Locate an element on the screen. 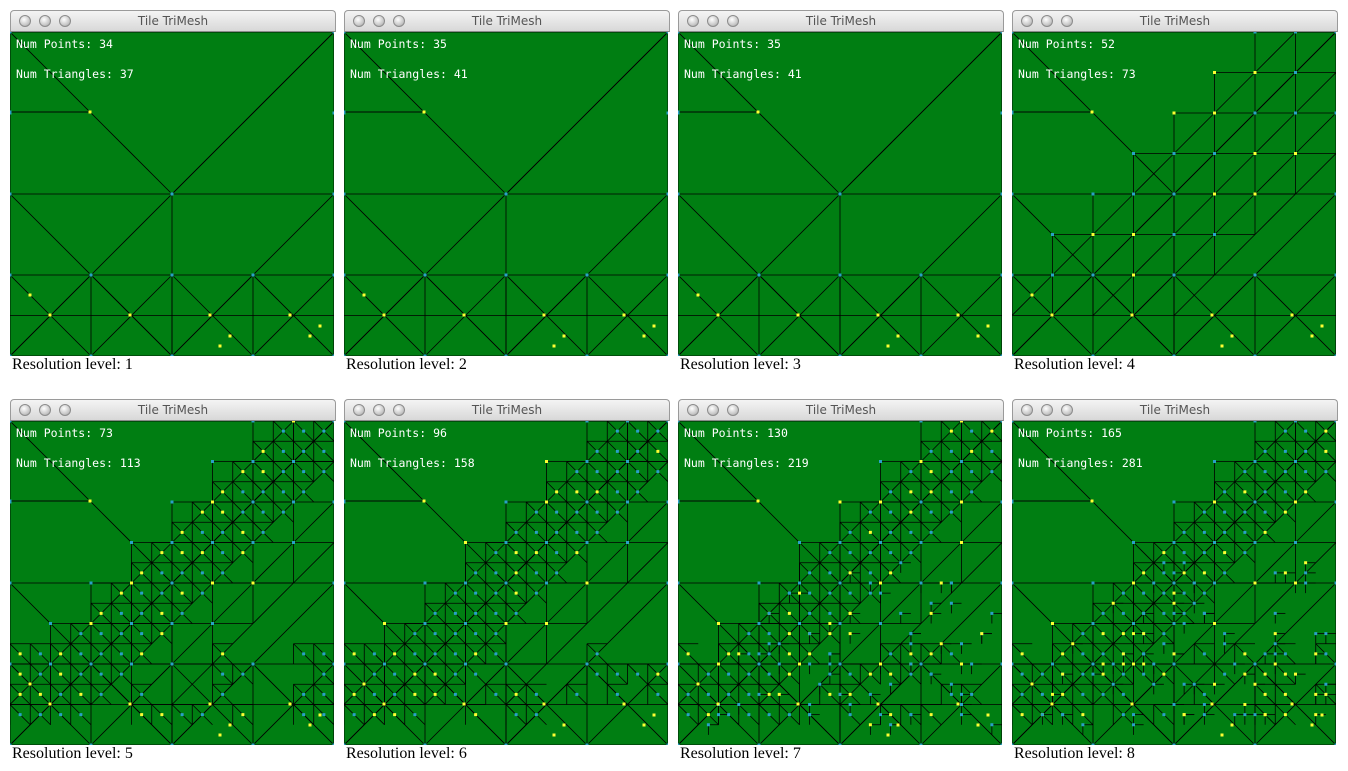 Image resolution: width=1348 pixels, height=771 pixels. resolution-level-value: 7 is located at coordinates (796, 753).